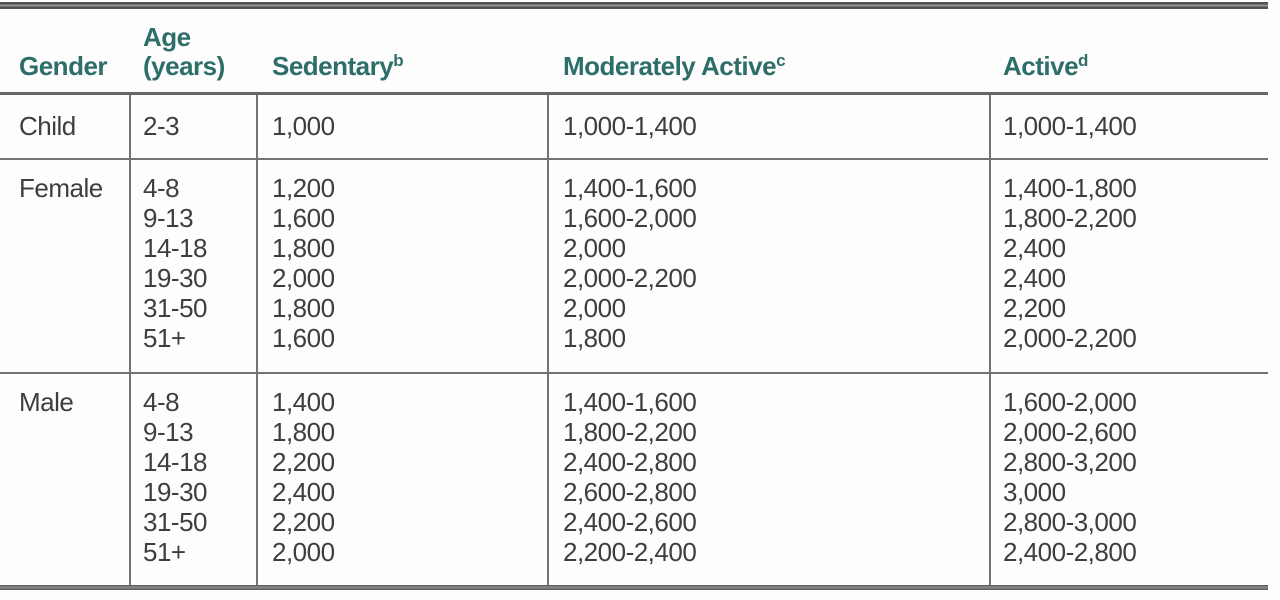 The height and width of the screenshot is (600, 1280). I want to click on active-value: 1,000-1,400, so click(1070, 126).